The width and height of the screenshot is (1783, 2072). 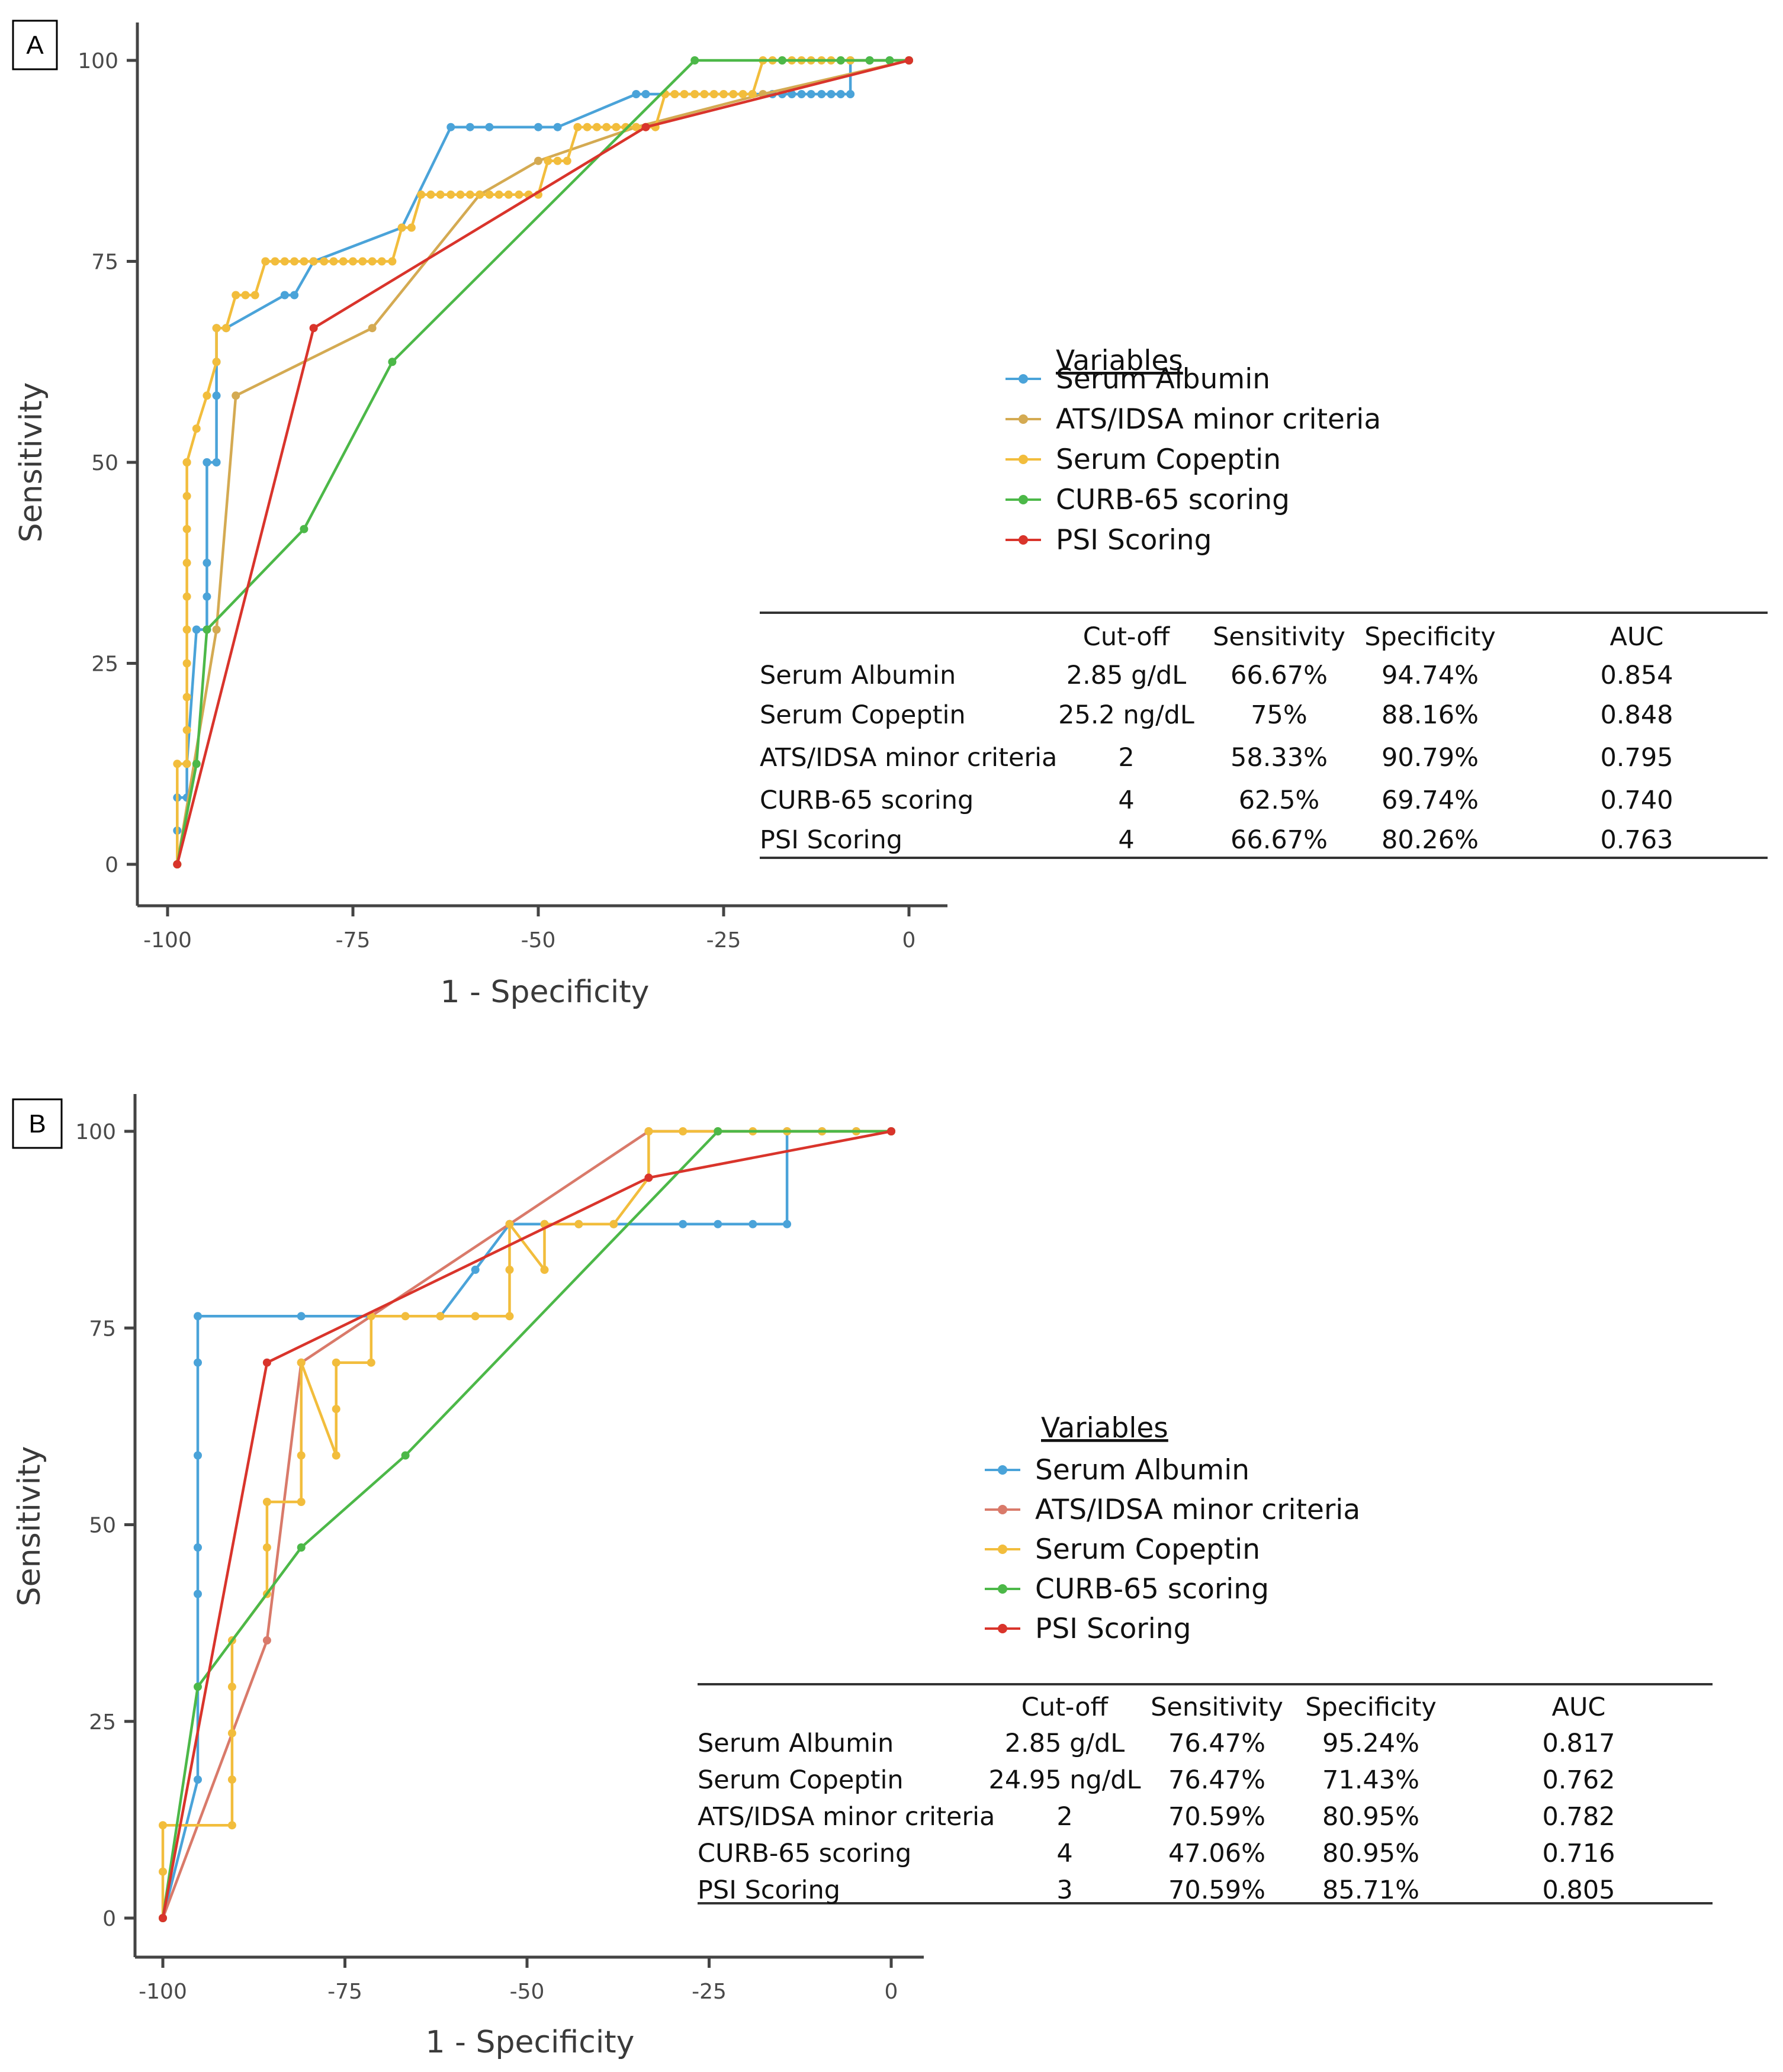 I want to click on legend-label-psi-scoring: PSI Scoring, so click(x=1113, y=1629).